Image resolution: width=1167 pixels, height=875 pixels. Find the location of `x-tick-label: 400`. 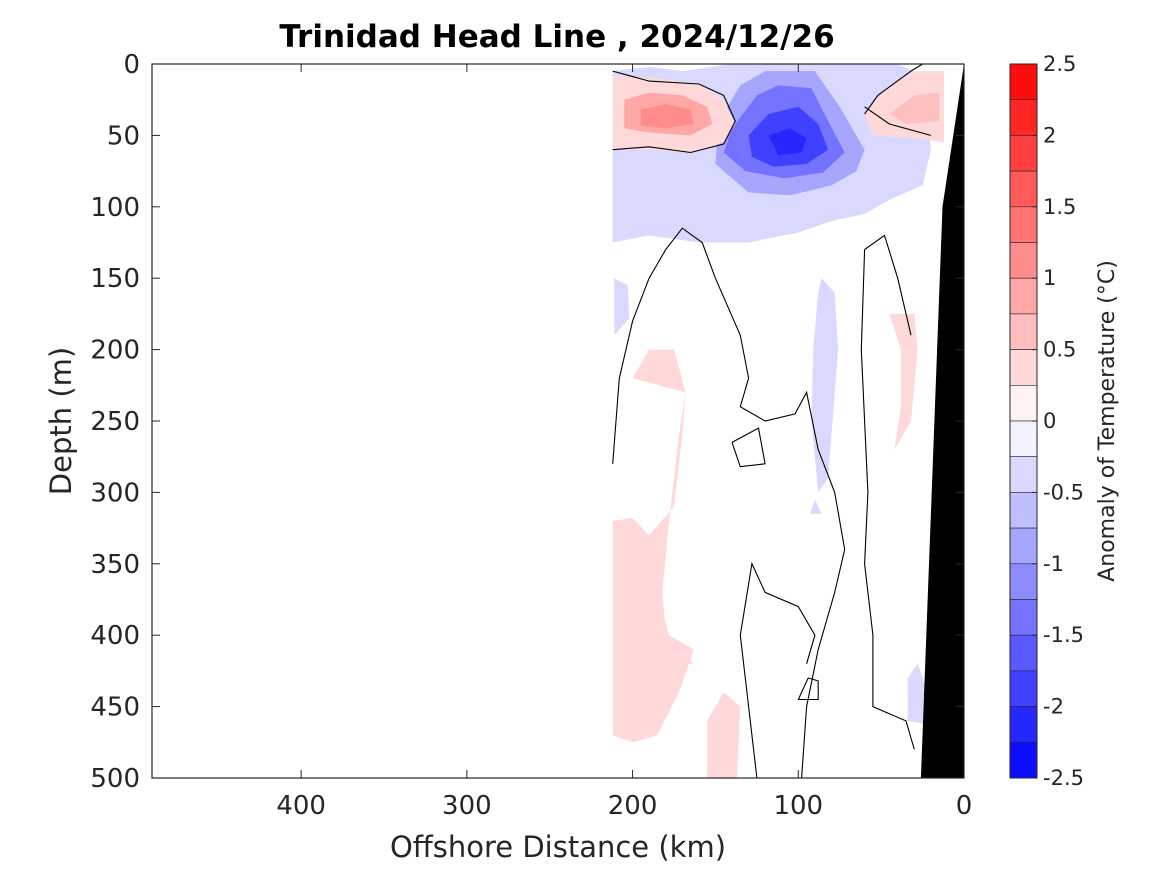

x-tick-label: 400 is located at coordinates (301, 806).